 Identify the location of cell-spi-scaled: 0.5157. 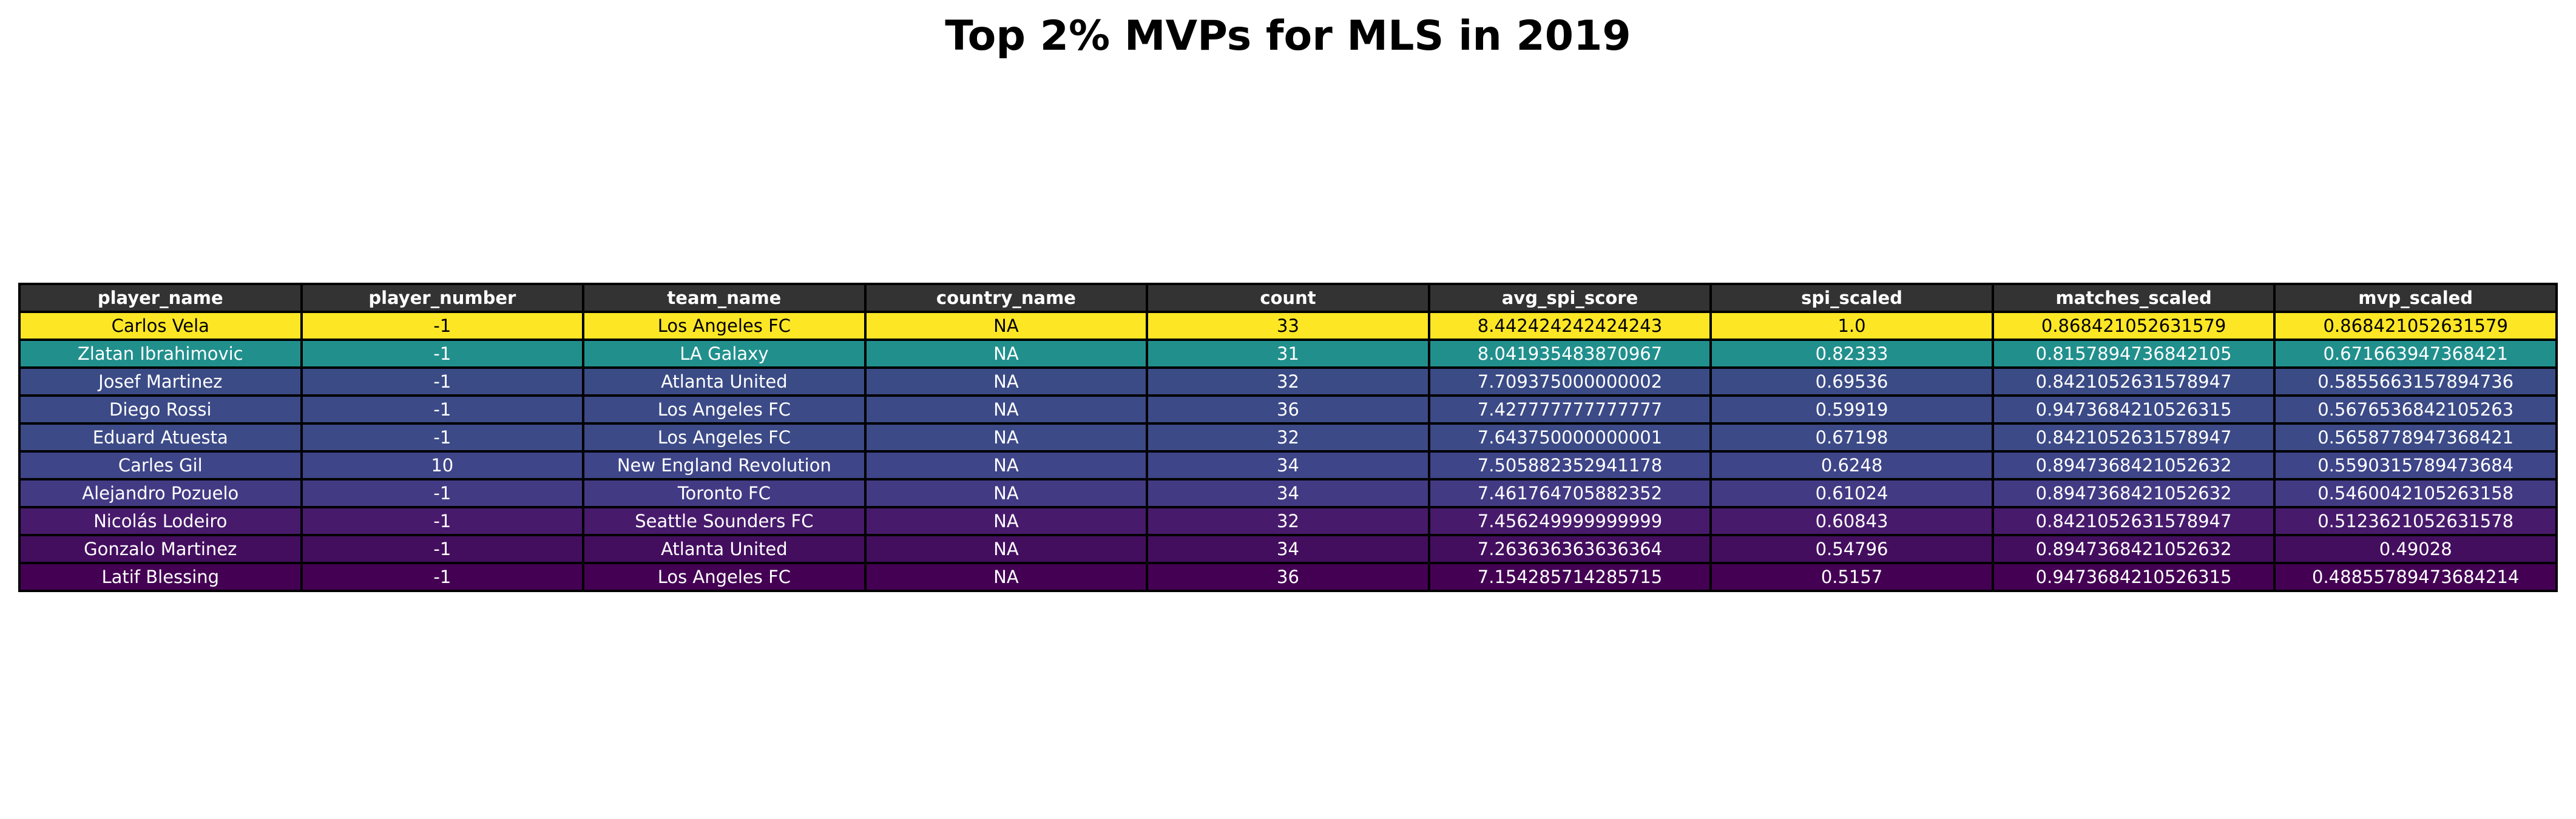
(1851, 577).